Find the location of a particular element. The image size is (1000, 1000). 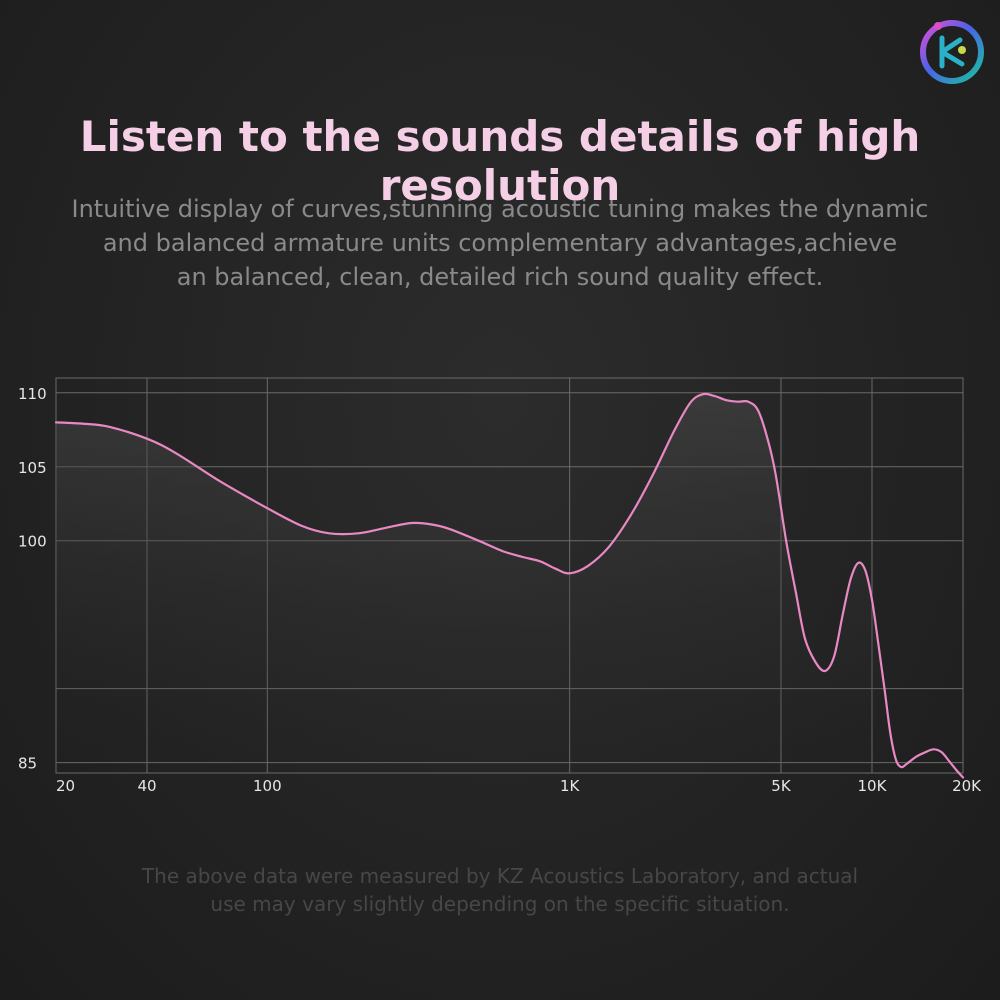

x-tick-label: 1K is located at coordinates (570, 786).